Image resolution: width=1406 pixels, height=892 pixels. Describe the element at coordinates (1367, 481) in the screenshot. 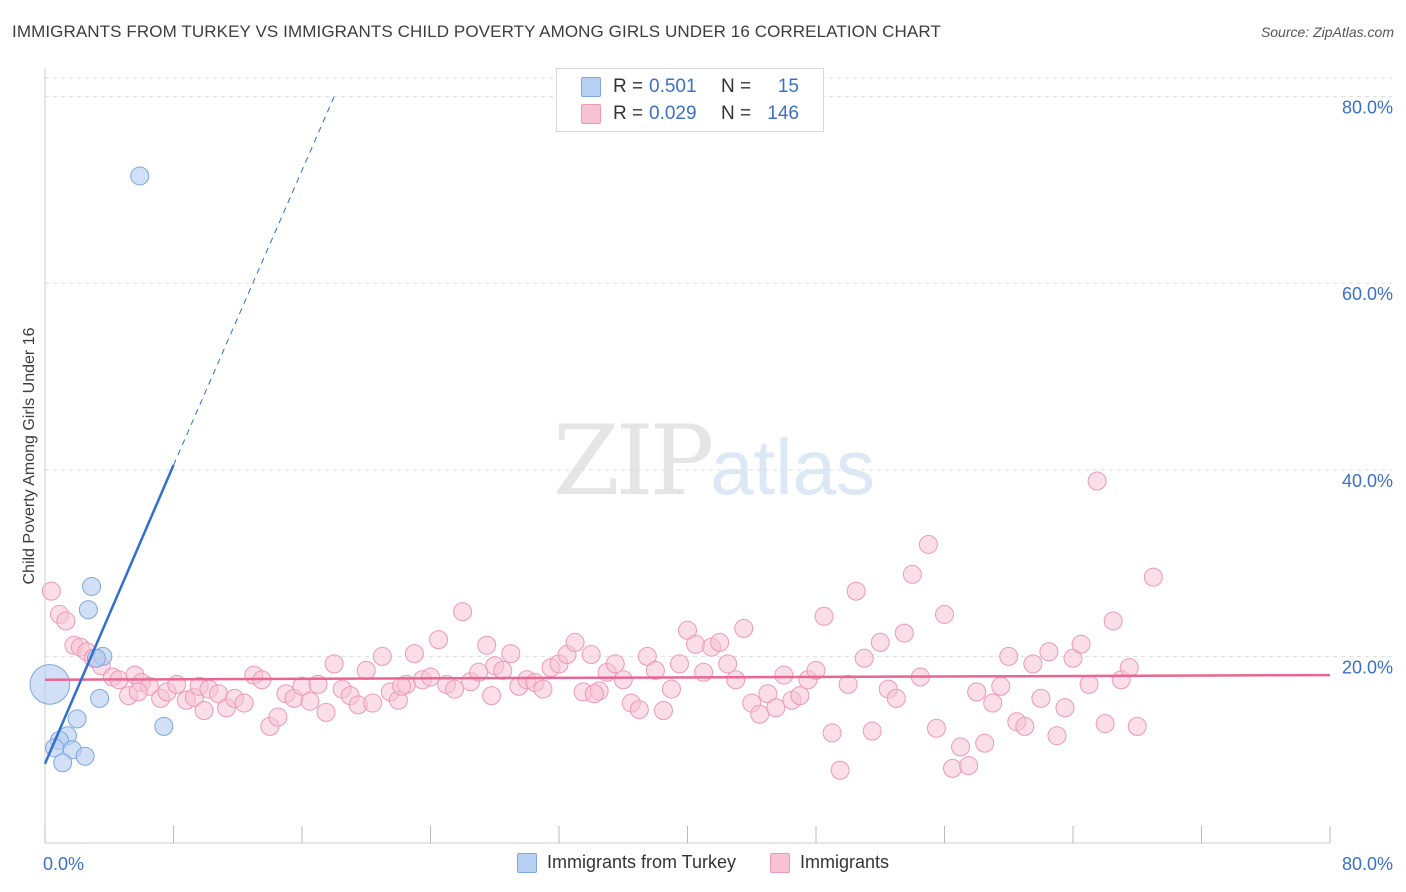

I see `y-tick-label: 40.0%` at that location.